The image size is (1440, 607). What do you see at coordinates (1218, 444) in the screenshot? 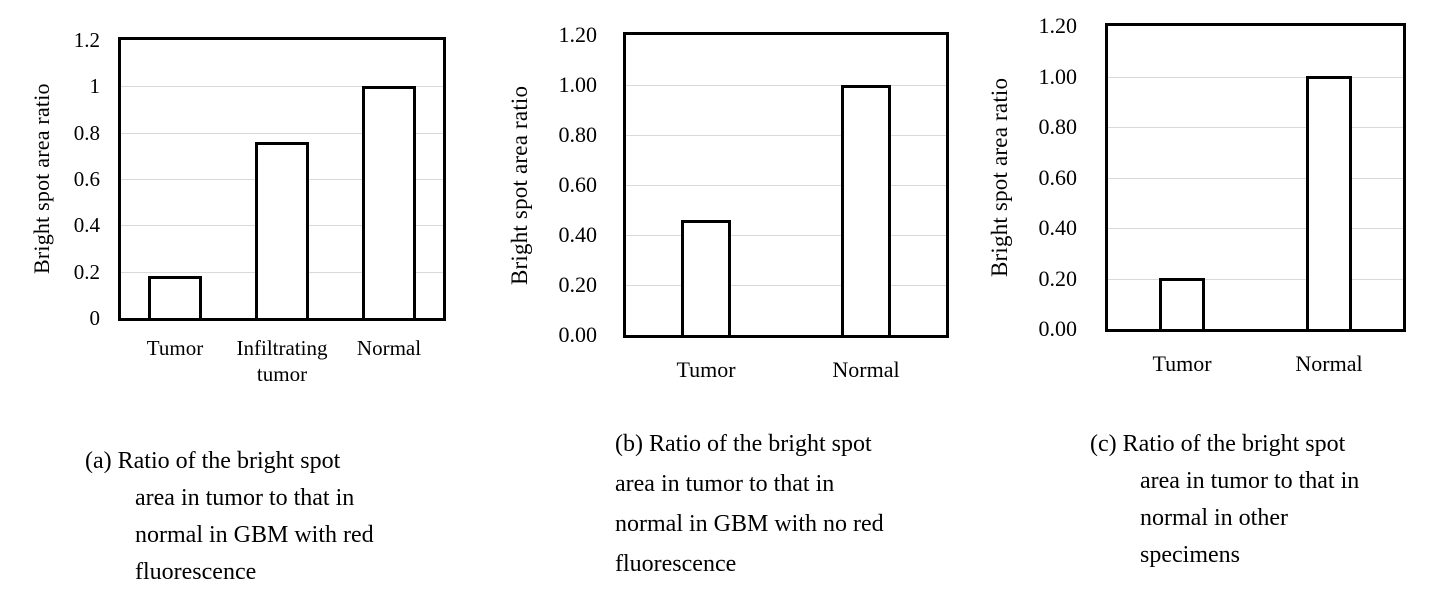
I see `caption-line: (c) Ratio of the bright spot` at bounding box center [1218, 444].